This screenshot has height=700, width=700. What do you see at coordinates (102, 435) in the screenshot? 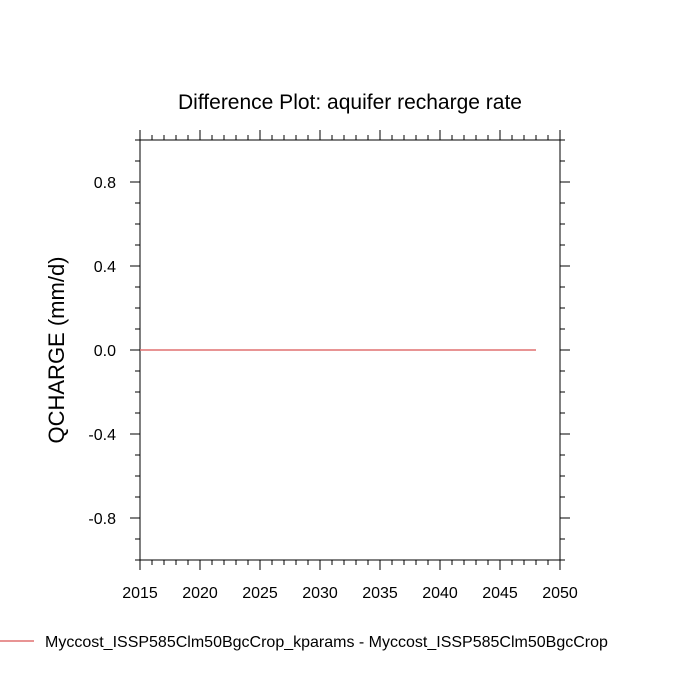
I see `y-tick-label: -0.4` at bounding box center [102, 435].